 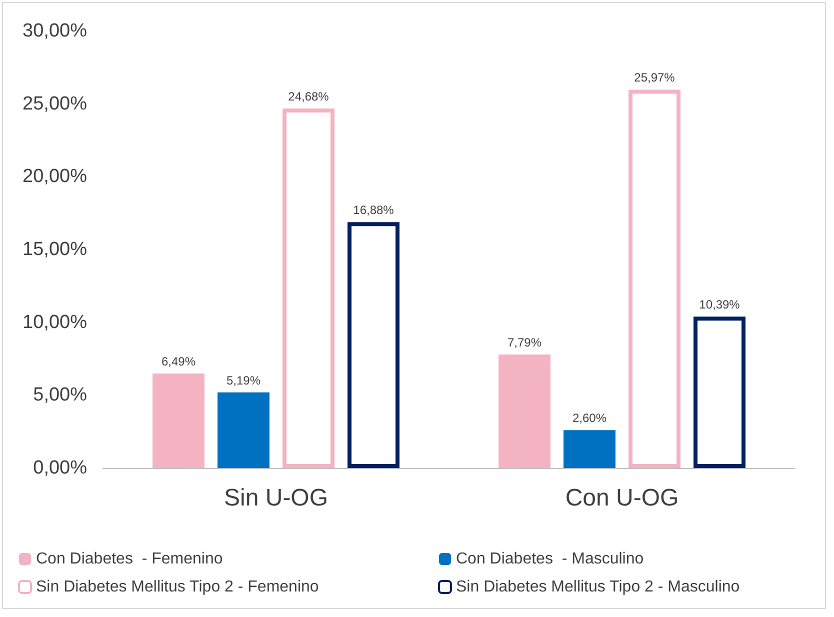 I want to click on x-tick-label: Con U-OG, so click(x=622, y=498).